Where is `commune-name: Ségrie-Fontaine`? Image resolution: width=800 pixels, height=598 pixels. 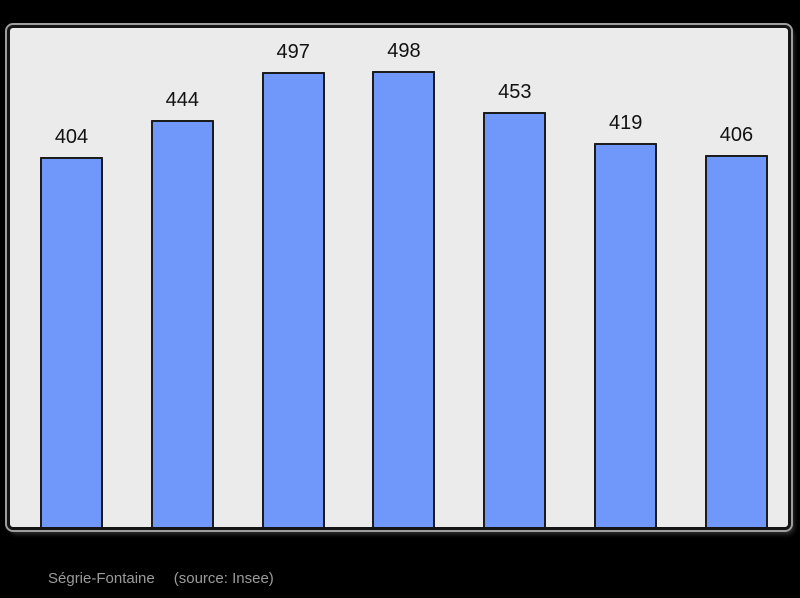 commune-name: Ségrie-Fontaine is located at coordinates (101, 578).